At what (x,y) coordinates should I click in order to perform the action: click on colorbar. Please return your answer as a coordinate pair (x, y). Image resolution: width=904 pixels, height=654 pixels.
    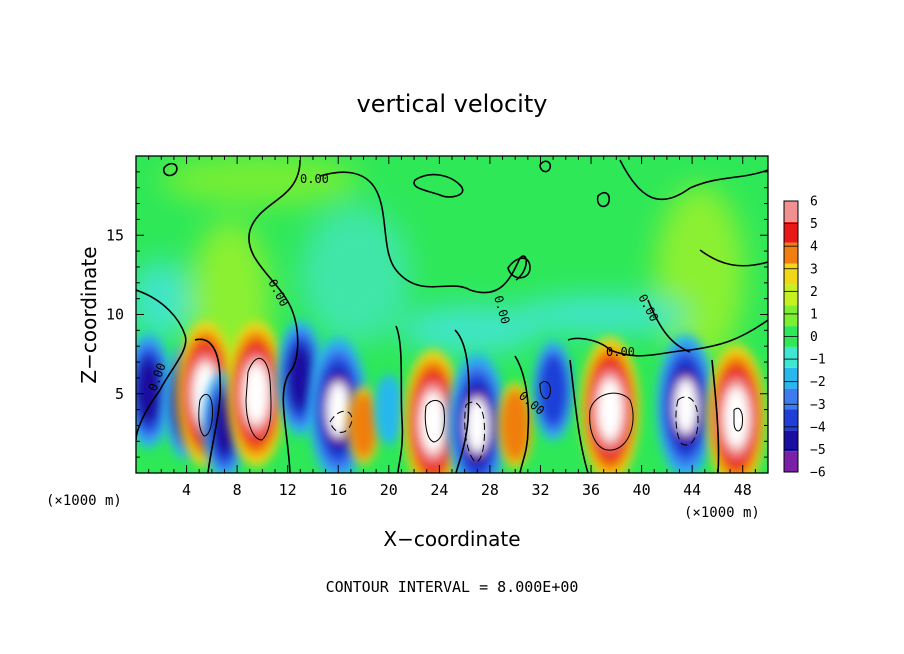
    Looking at the image, I should click on (791, 336).